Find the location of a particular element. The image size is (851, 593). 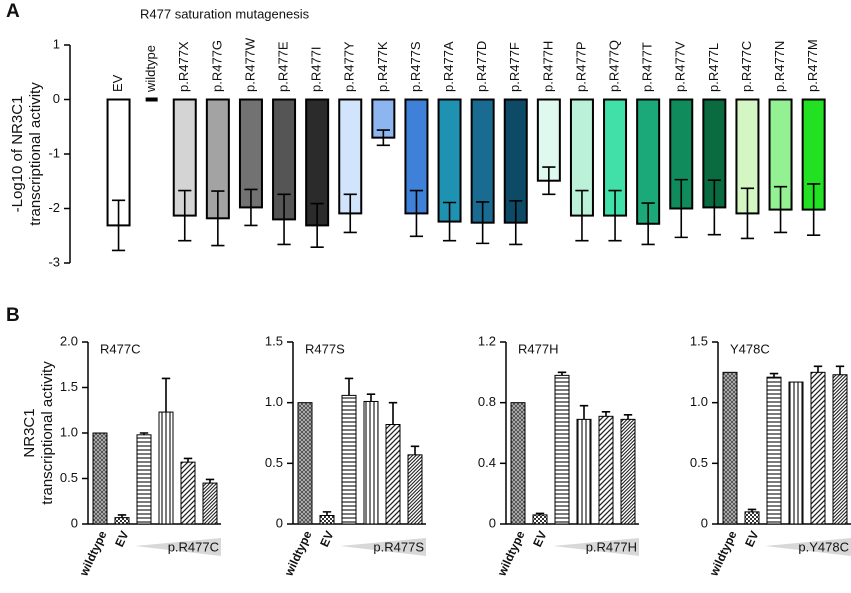

group-label: p.R477H is located at coordinates (611, 546).